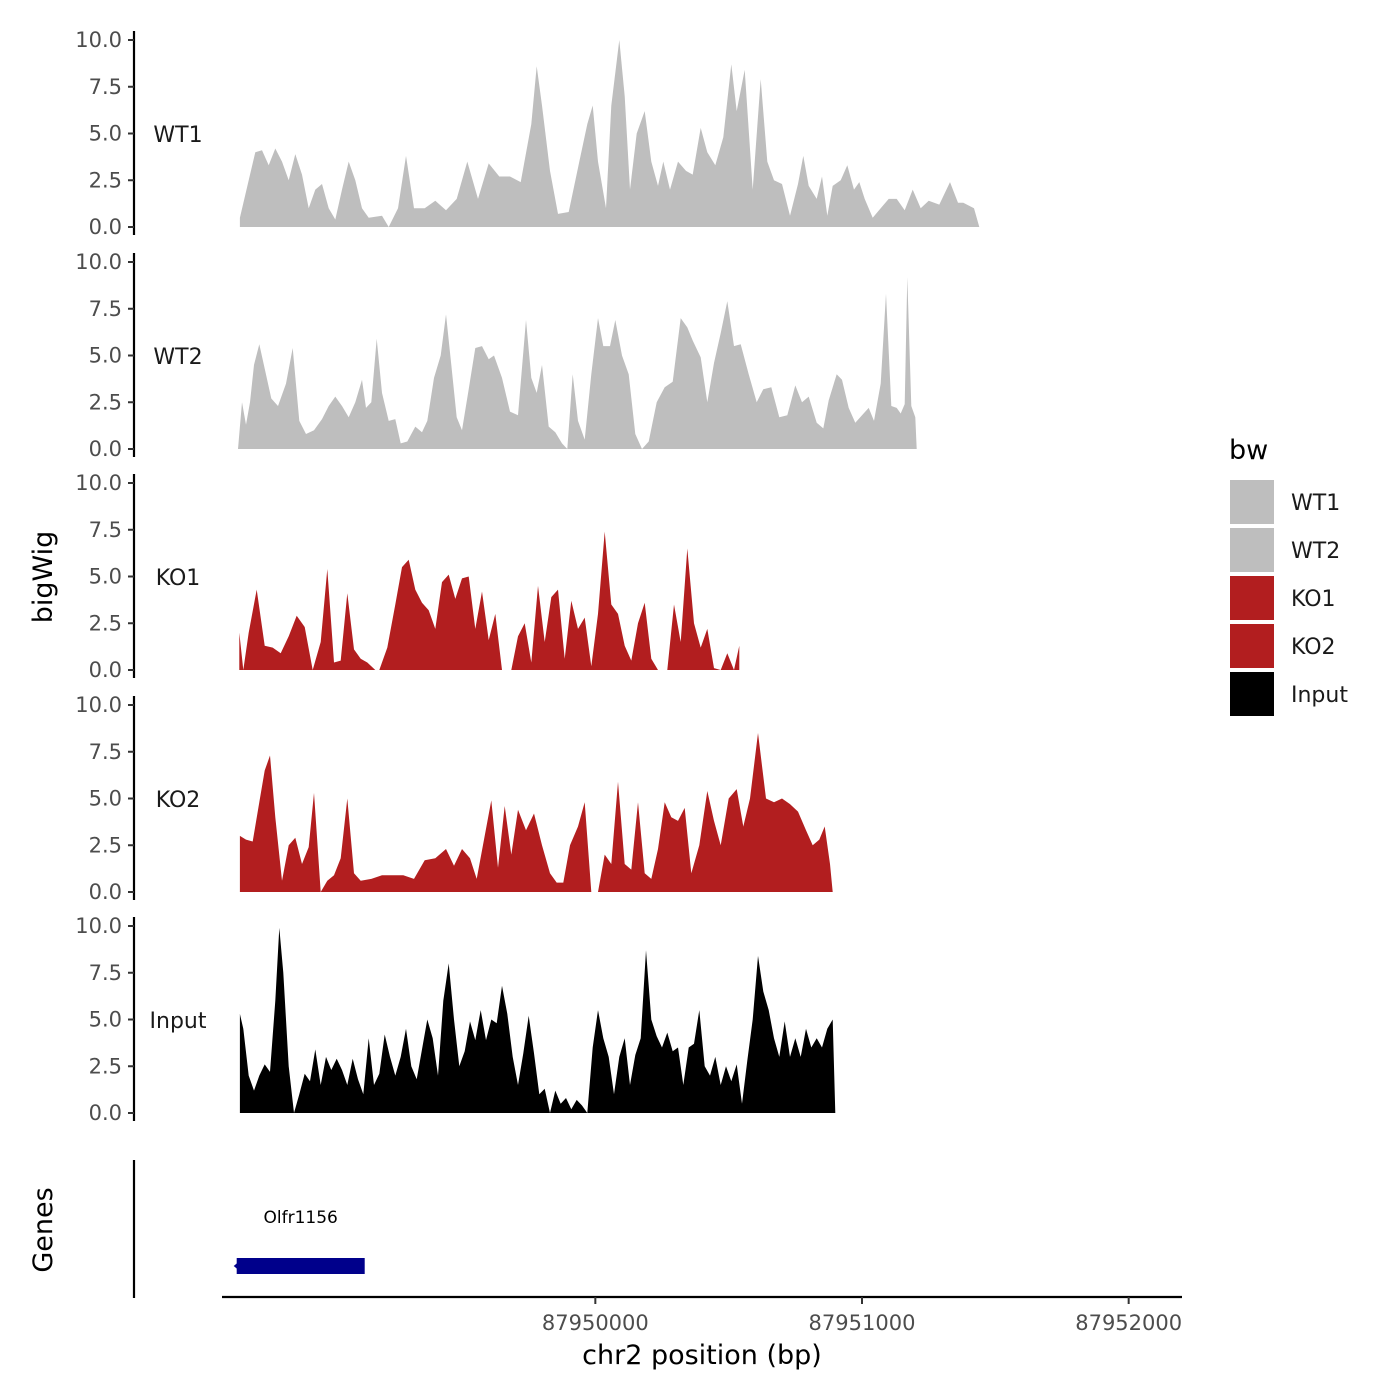 This screenshot has width=1400, height=1400. I want to click on track-label: KO2, so click(178, 800).